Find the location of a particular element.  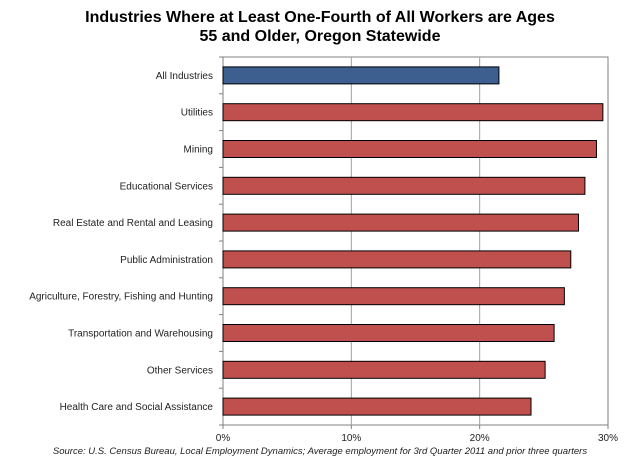

x-tick-label: 0% is located at coordinates (223, 438).